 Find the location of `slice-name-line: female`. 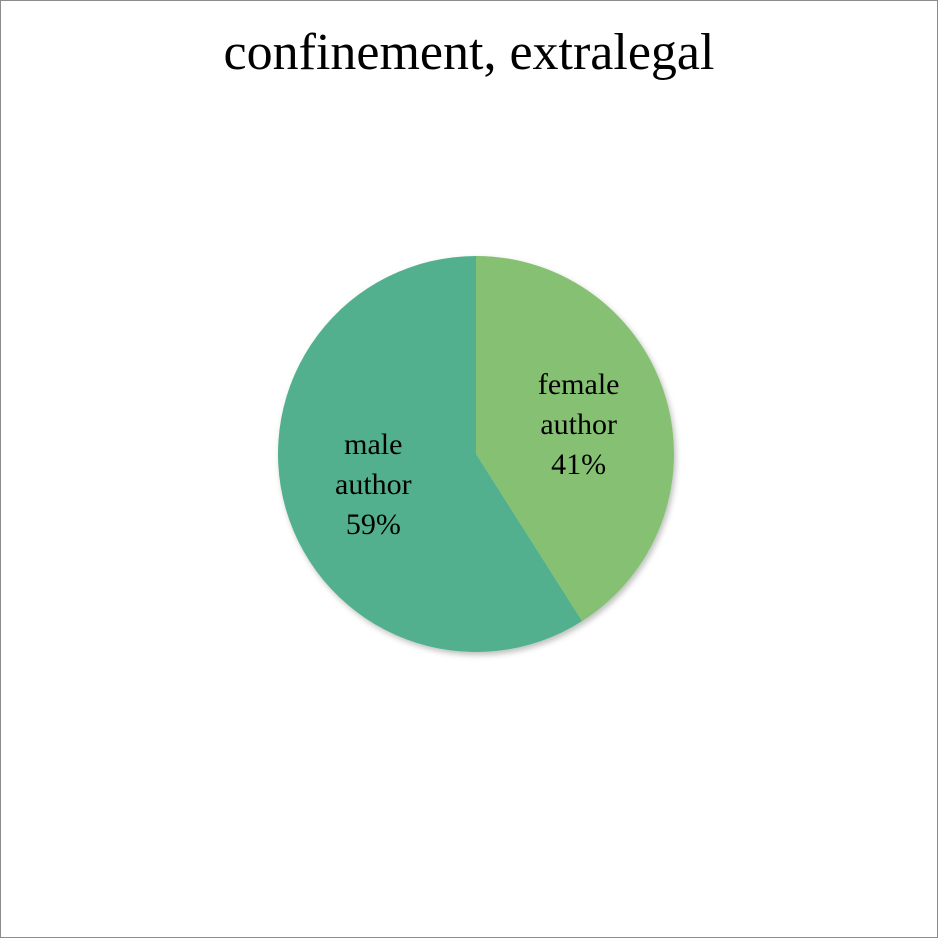

slice-name-line: female is located at coordinates (579, 384).